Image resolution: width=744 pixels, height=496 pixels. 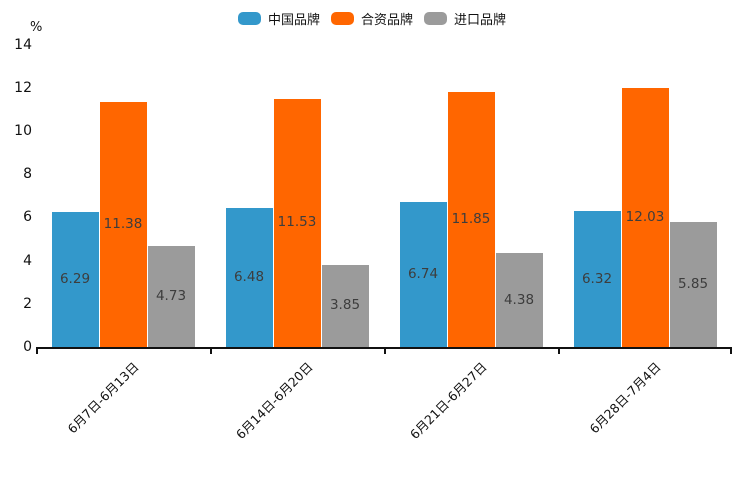 What do you see at coordinates (23, 87) in the screenshot?
I see `y-tick-label: 12` at bounding box center [23, 87].